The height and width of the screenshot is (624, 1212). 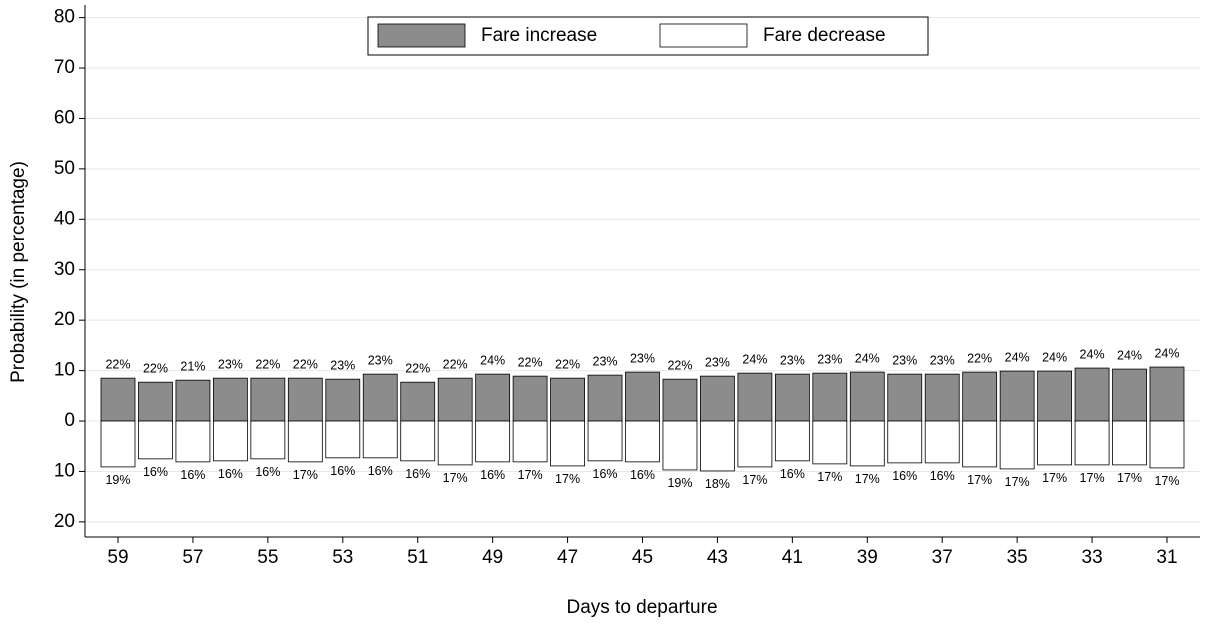 What do you see at coordinates (64, 117) in the screenshot?
I see `y-tick-label: 60` at bounding box center [64, 117].